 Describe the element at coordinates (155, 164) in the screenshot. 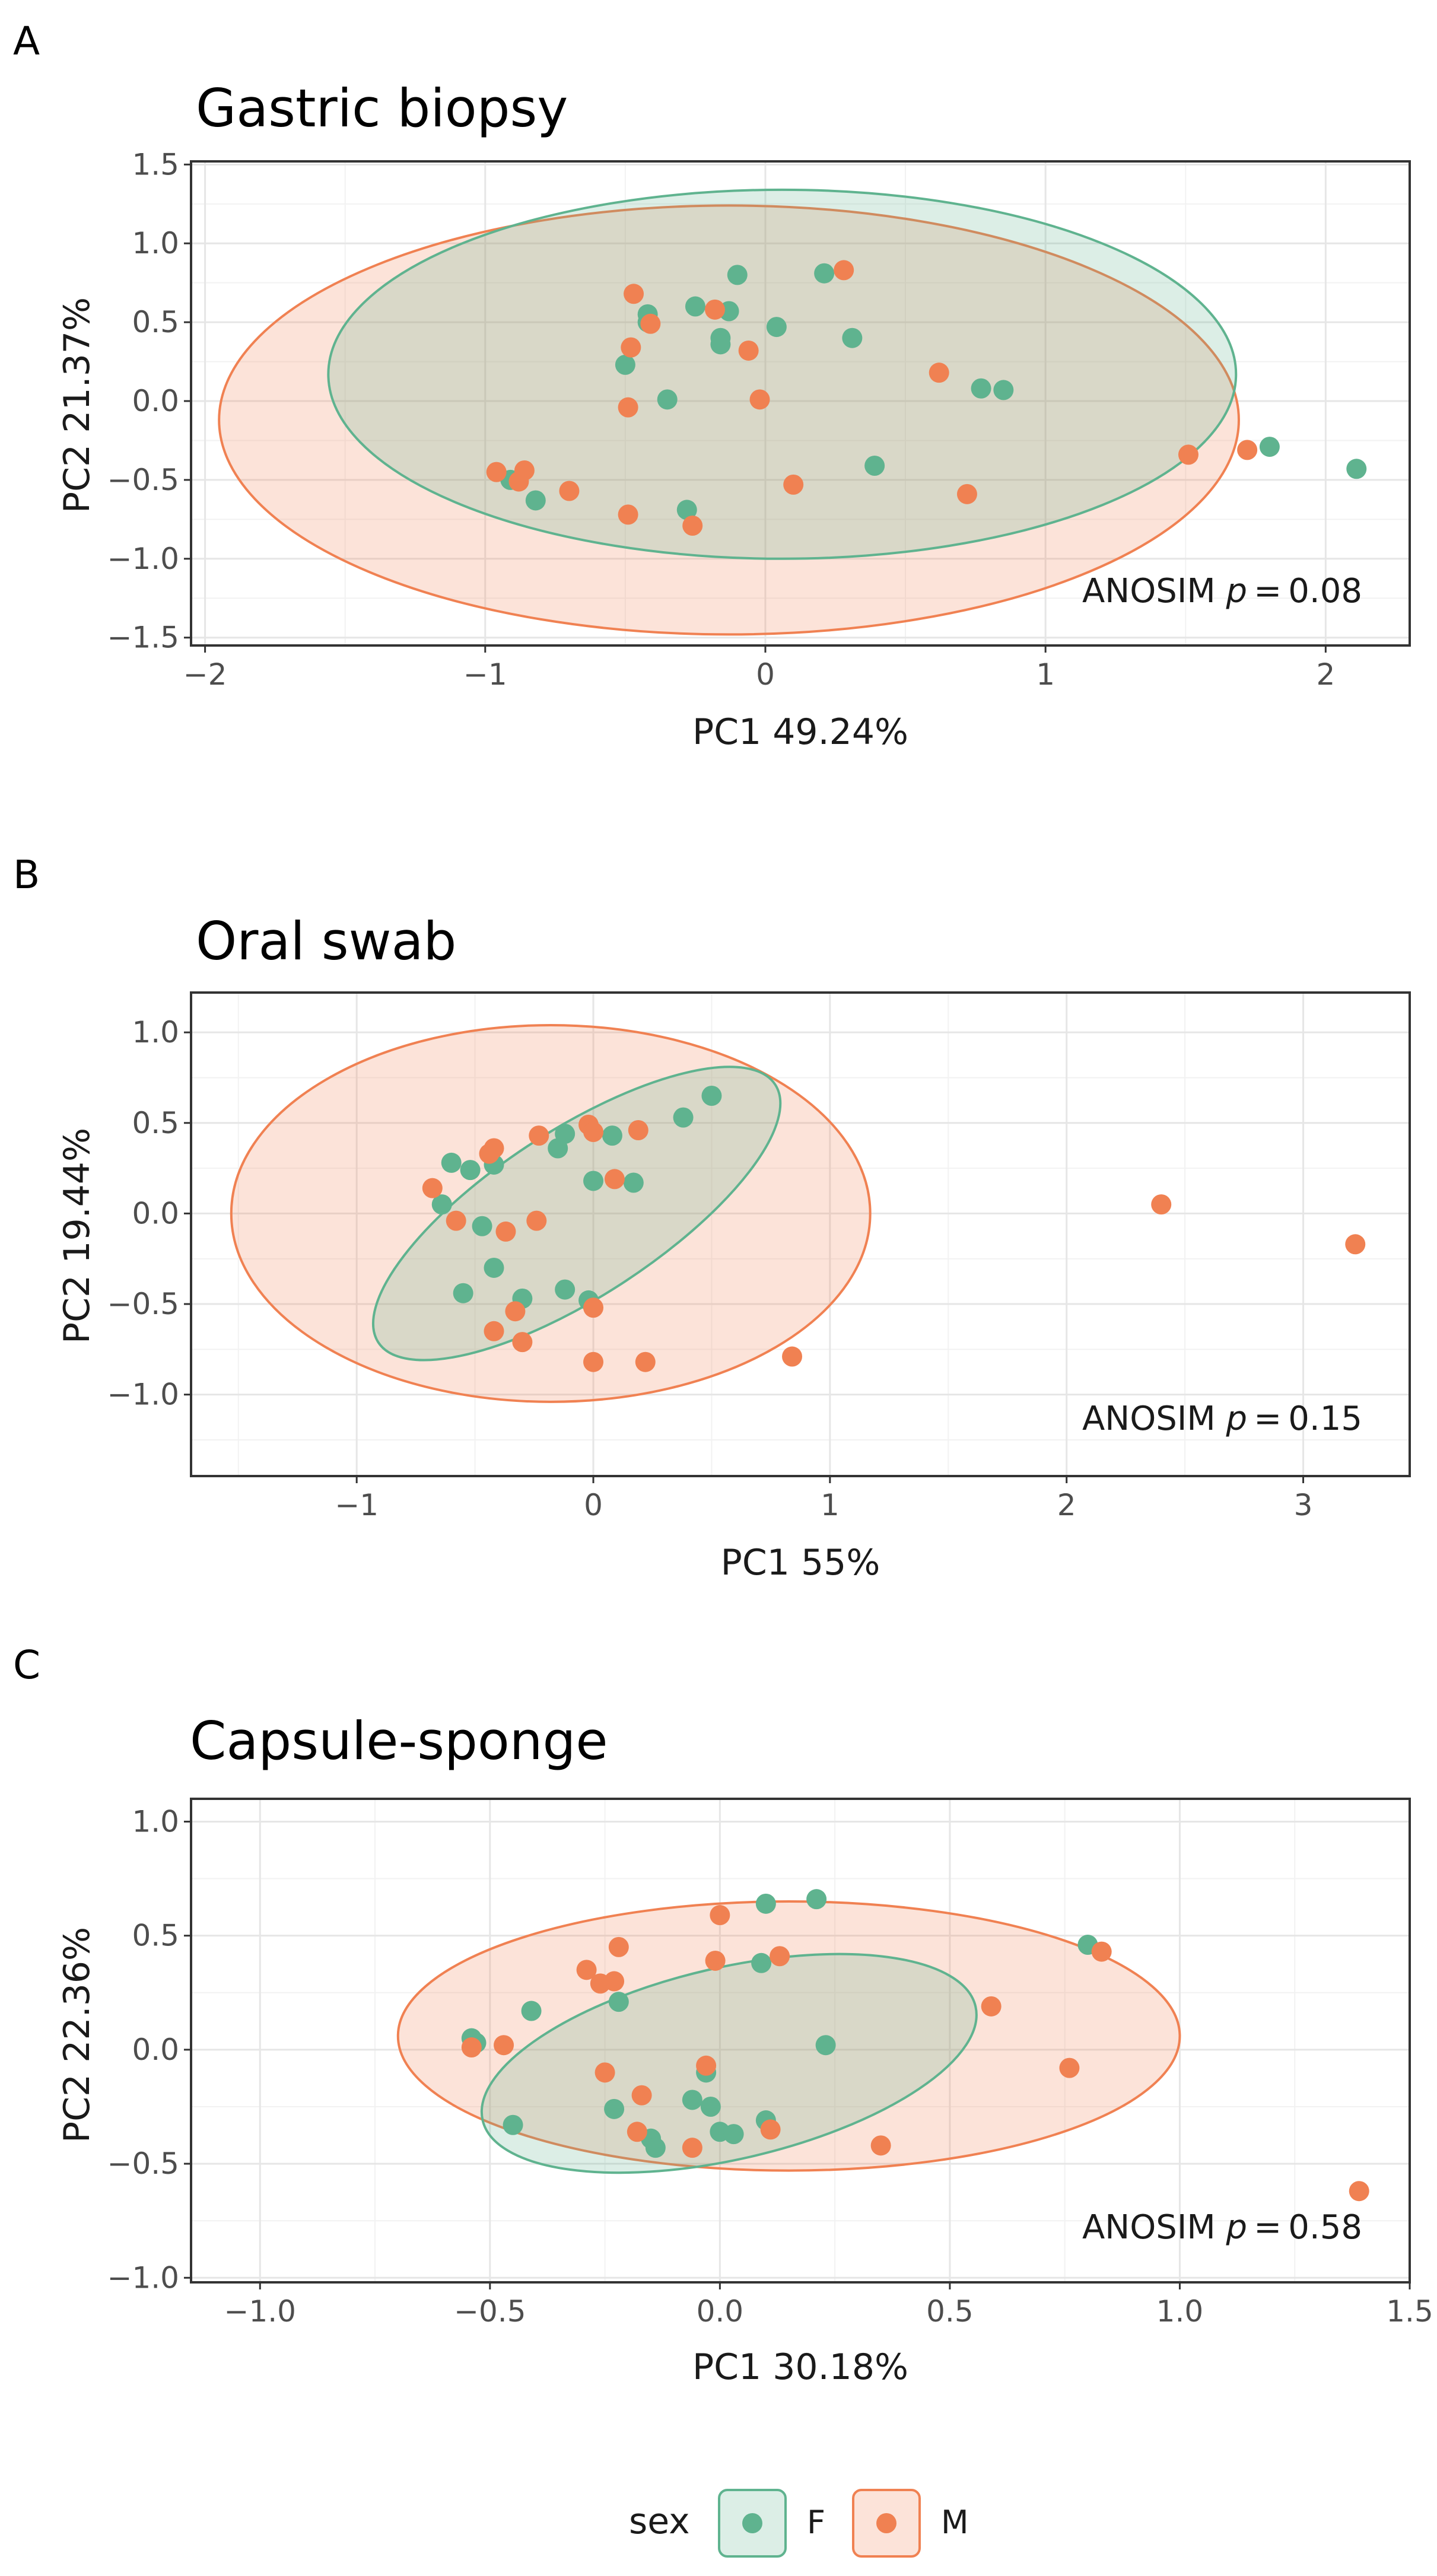

I see `y-tick-label: 1.5` at that location.